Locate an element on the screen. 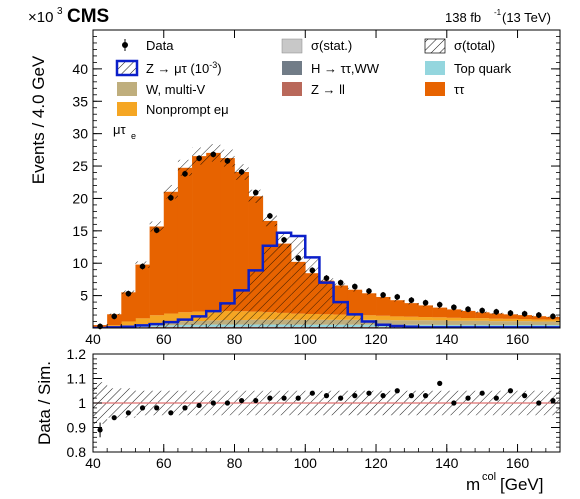 The height and width of the screenshot is (499, 580). main-y-tick-label: 25 is located at coordinates (80, 166).